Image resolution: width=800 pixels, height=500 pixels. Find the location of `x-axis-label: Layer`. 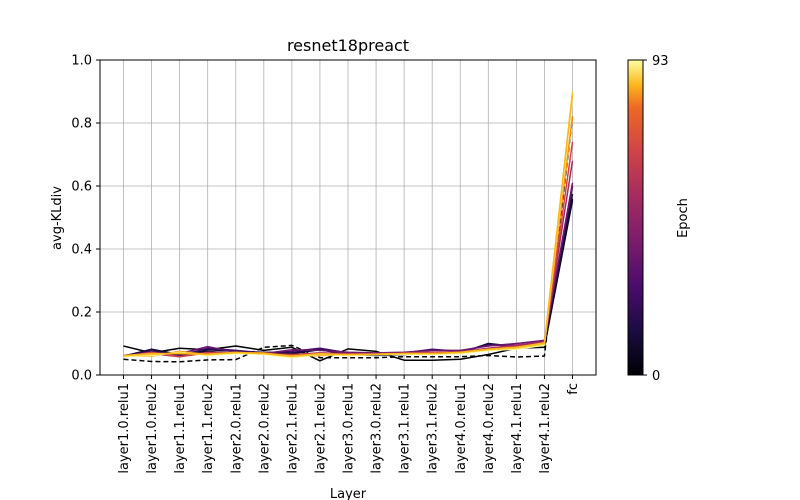

x-axis-label: Layer is located at coordinates (348, 493).